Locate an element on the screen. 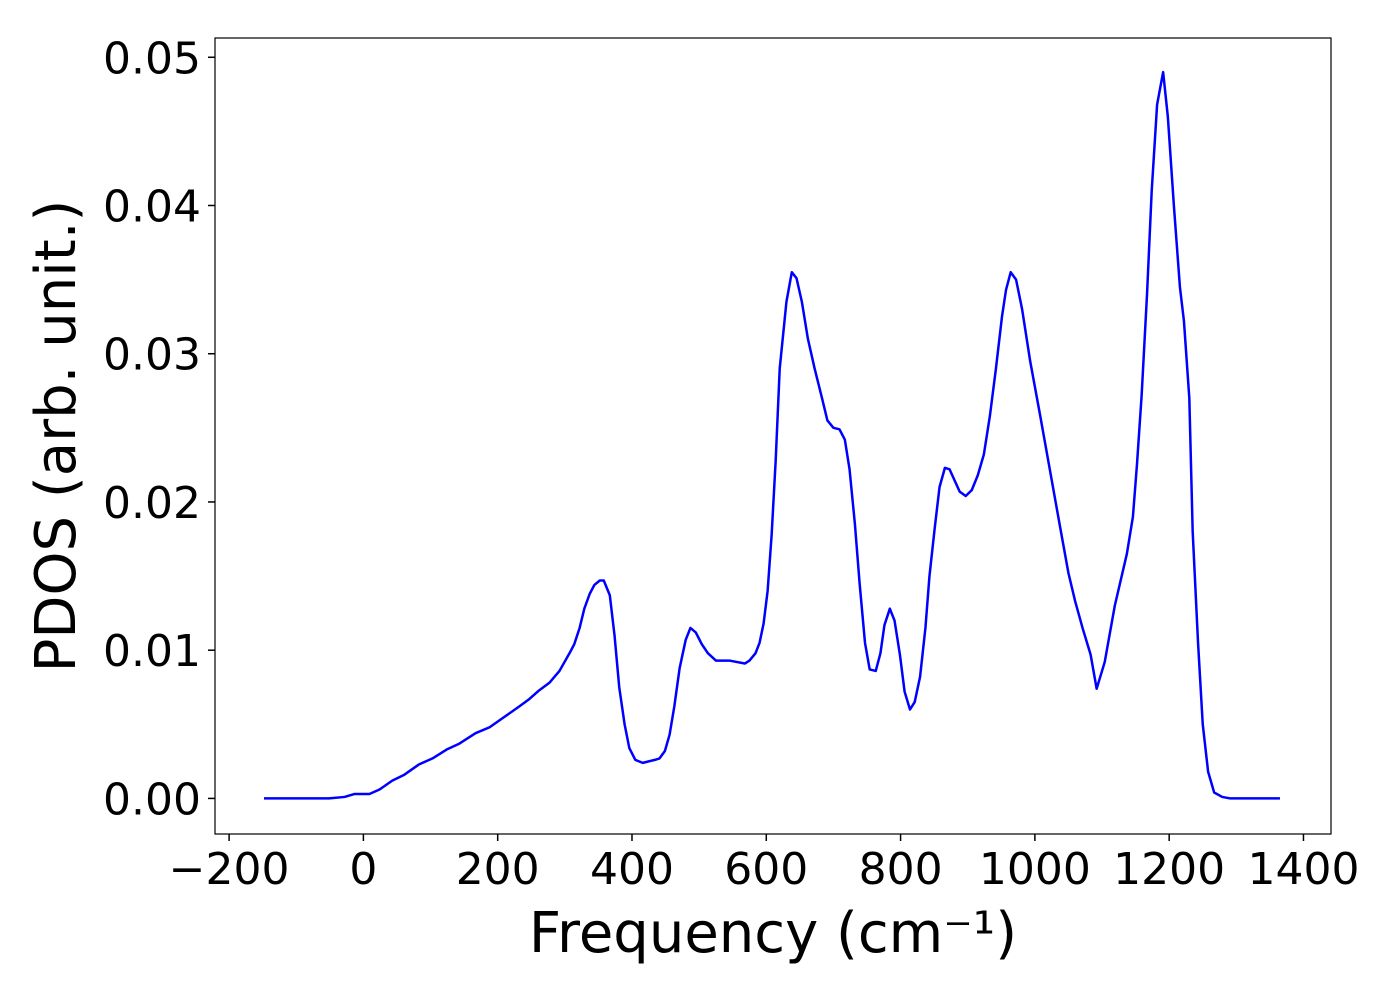 This screenshot has width=1400, height=1000. y-axis-label: PDOS (arb. unit.) is located at coordinates (56, 436).